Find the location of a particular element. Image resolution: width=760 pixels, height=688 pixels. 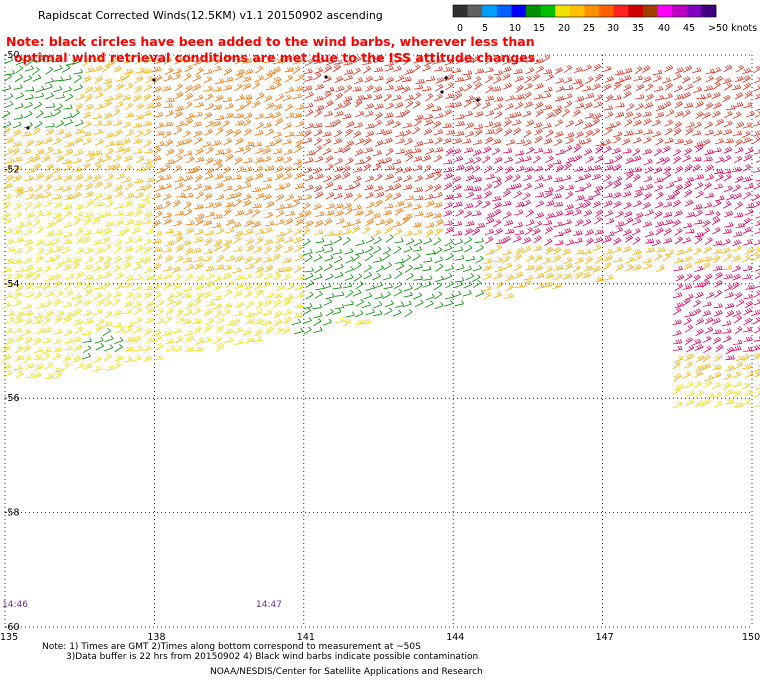

legend-tick-label: 15 is located at coordinates (539, 28).